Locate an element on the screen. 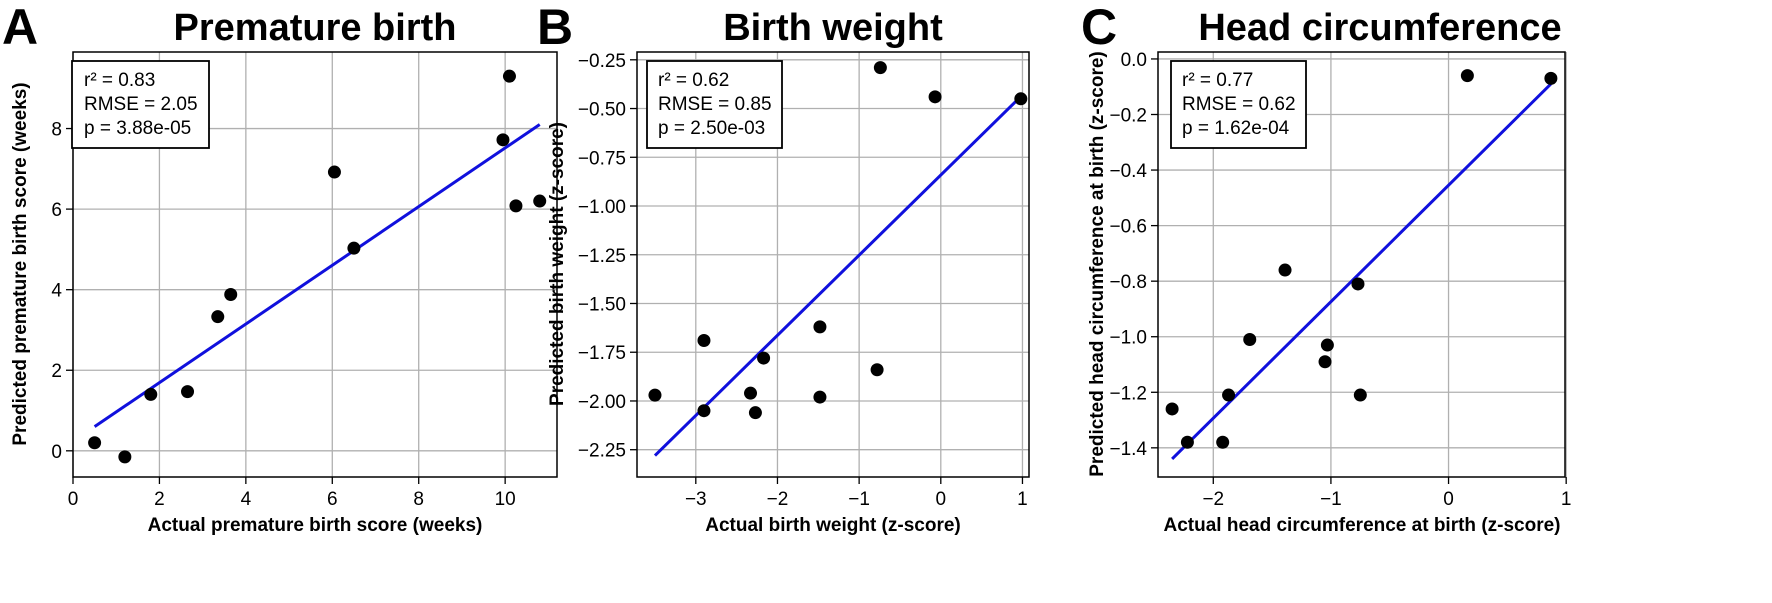 This screenshot has width=1772, height=603. stat-p: p = 2.50e-03 is located at coordinates (711, 128).